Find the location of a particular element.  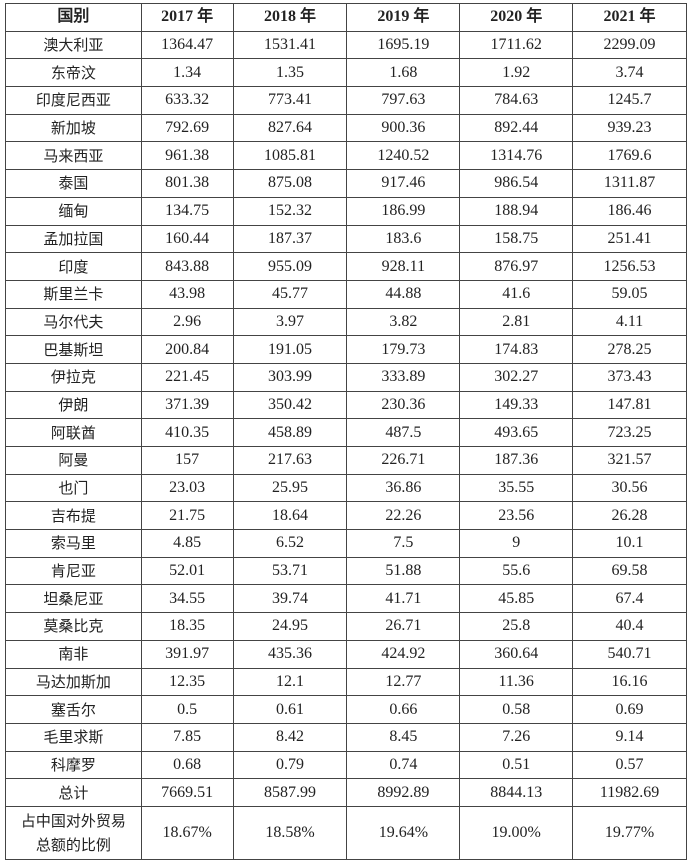

value-cell: 59.05 is located at coordinates (629, 294).